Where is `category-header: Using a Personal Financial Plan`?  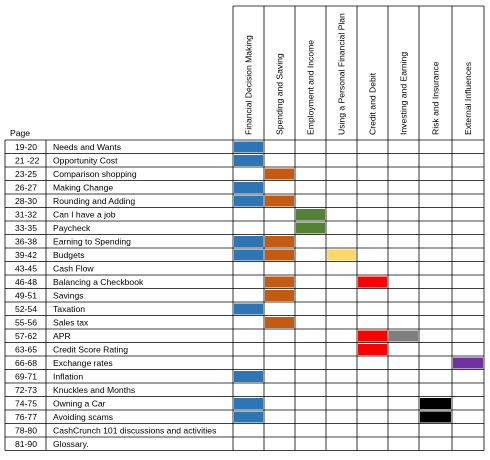
category-header: Using a Personal Financial Plan is located at coordinates (342, 74).